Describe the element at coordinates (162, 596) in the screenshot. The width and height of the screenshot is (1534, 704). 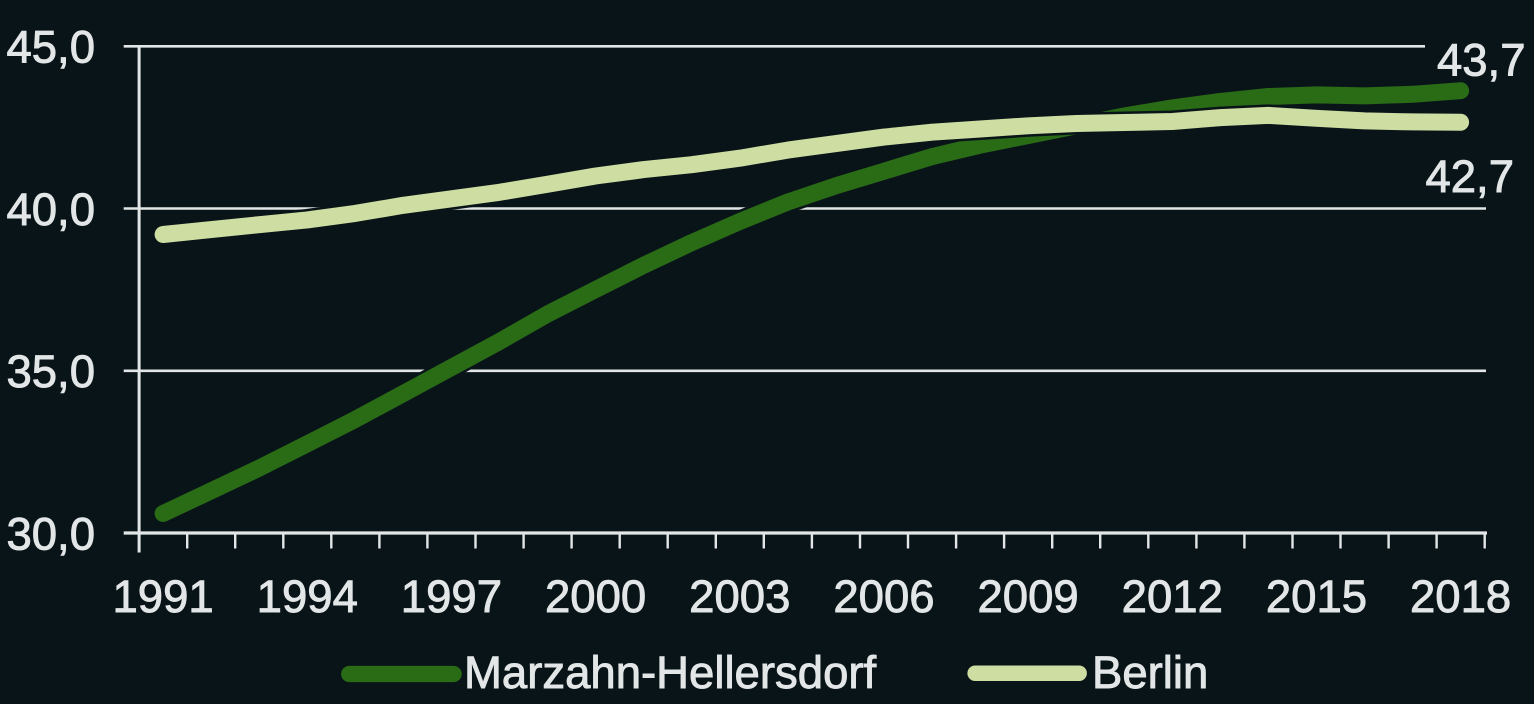
I see `svg-text: 1991` at that location.